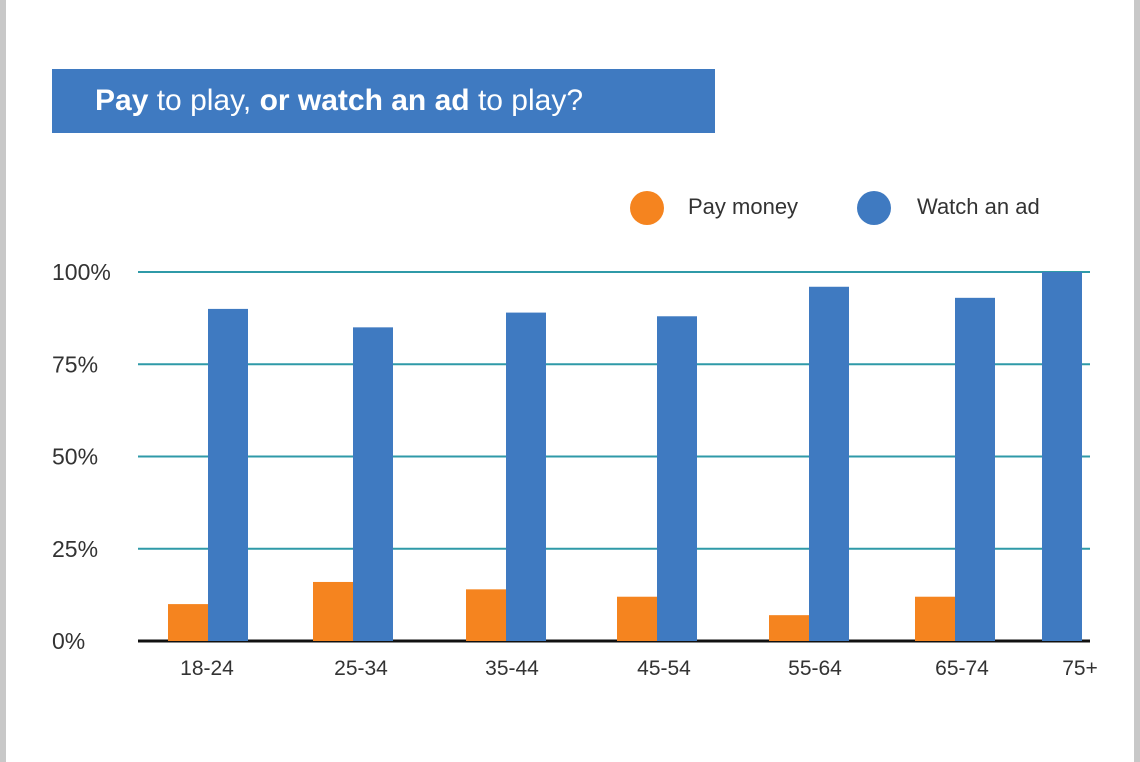 This screenshot has width=1140, height=762. What do you see at coordinates (526, 100) in the screenshot?
I see `title-to-play-question: to play?` at bounding box center [526, 100].